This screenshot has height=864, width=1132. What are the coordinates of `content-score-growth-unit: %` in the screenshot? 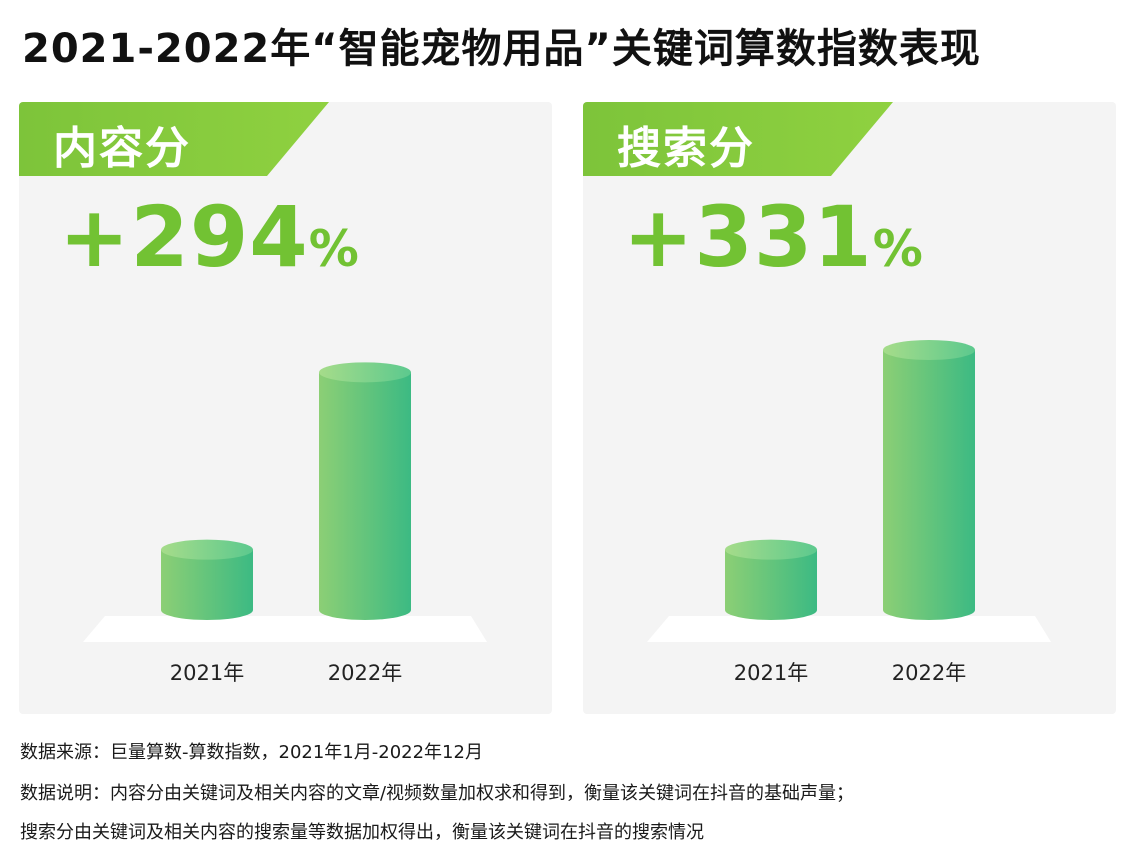 It's located at (333, 249).